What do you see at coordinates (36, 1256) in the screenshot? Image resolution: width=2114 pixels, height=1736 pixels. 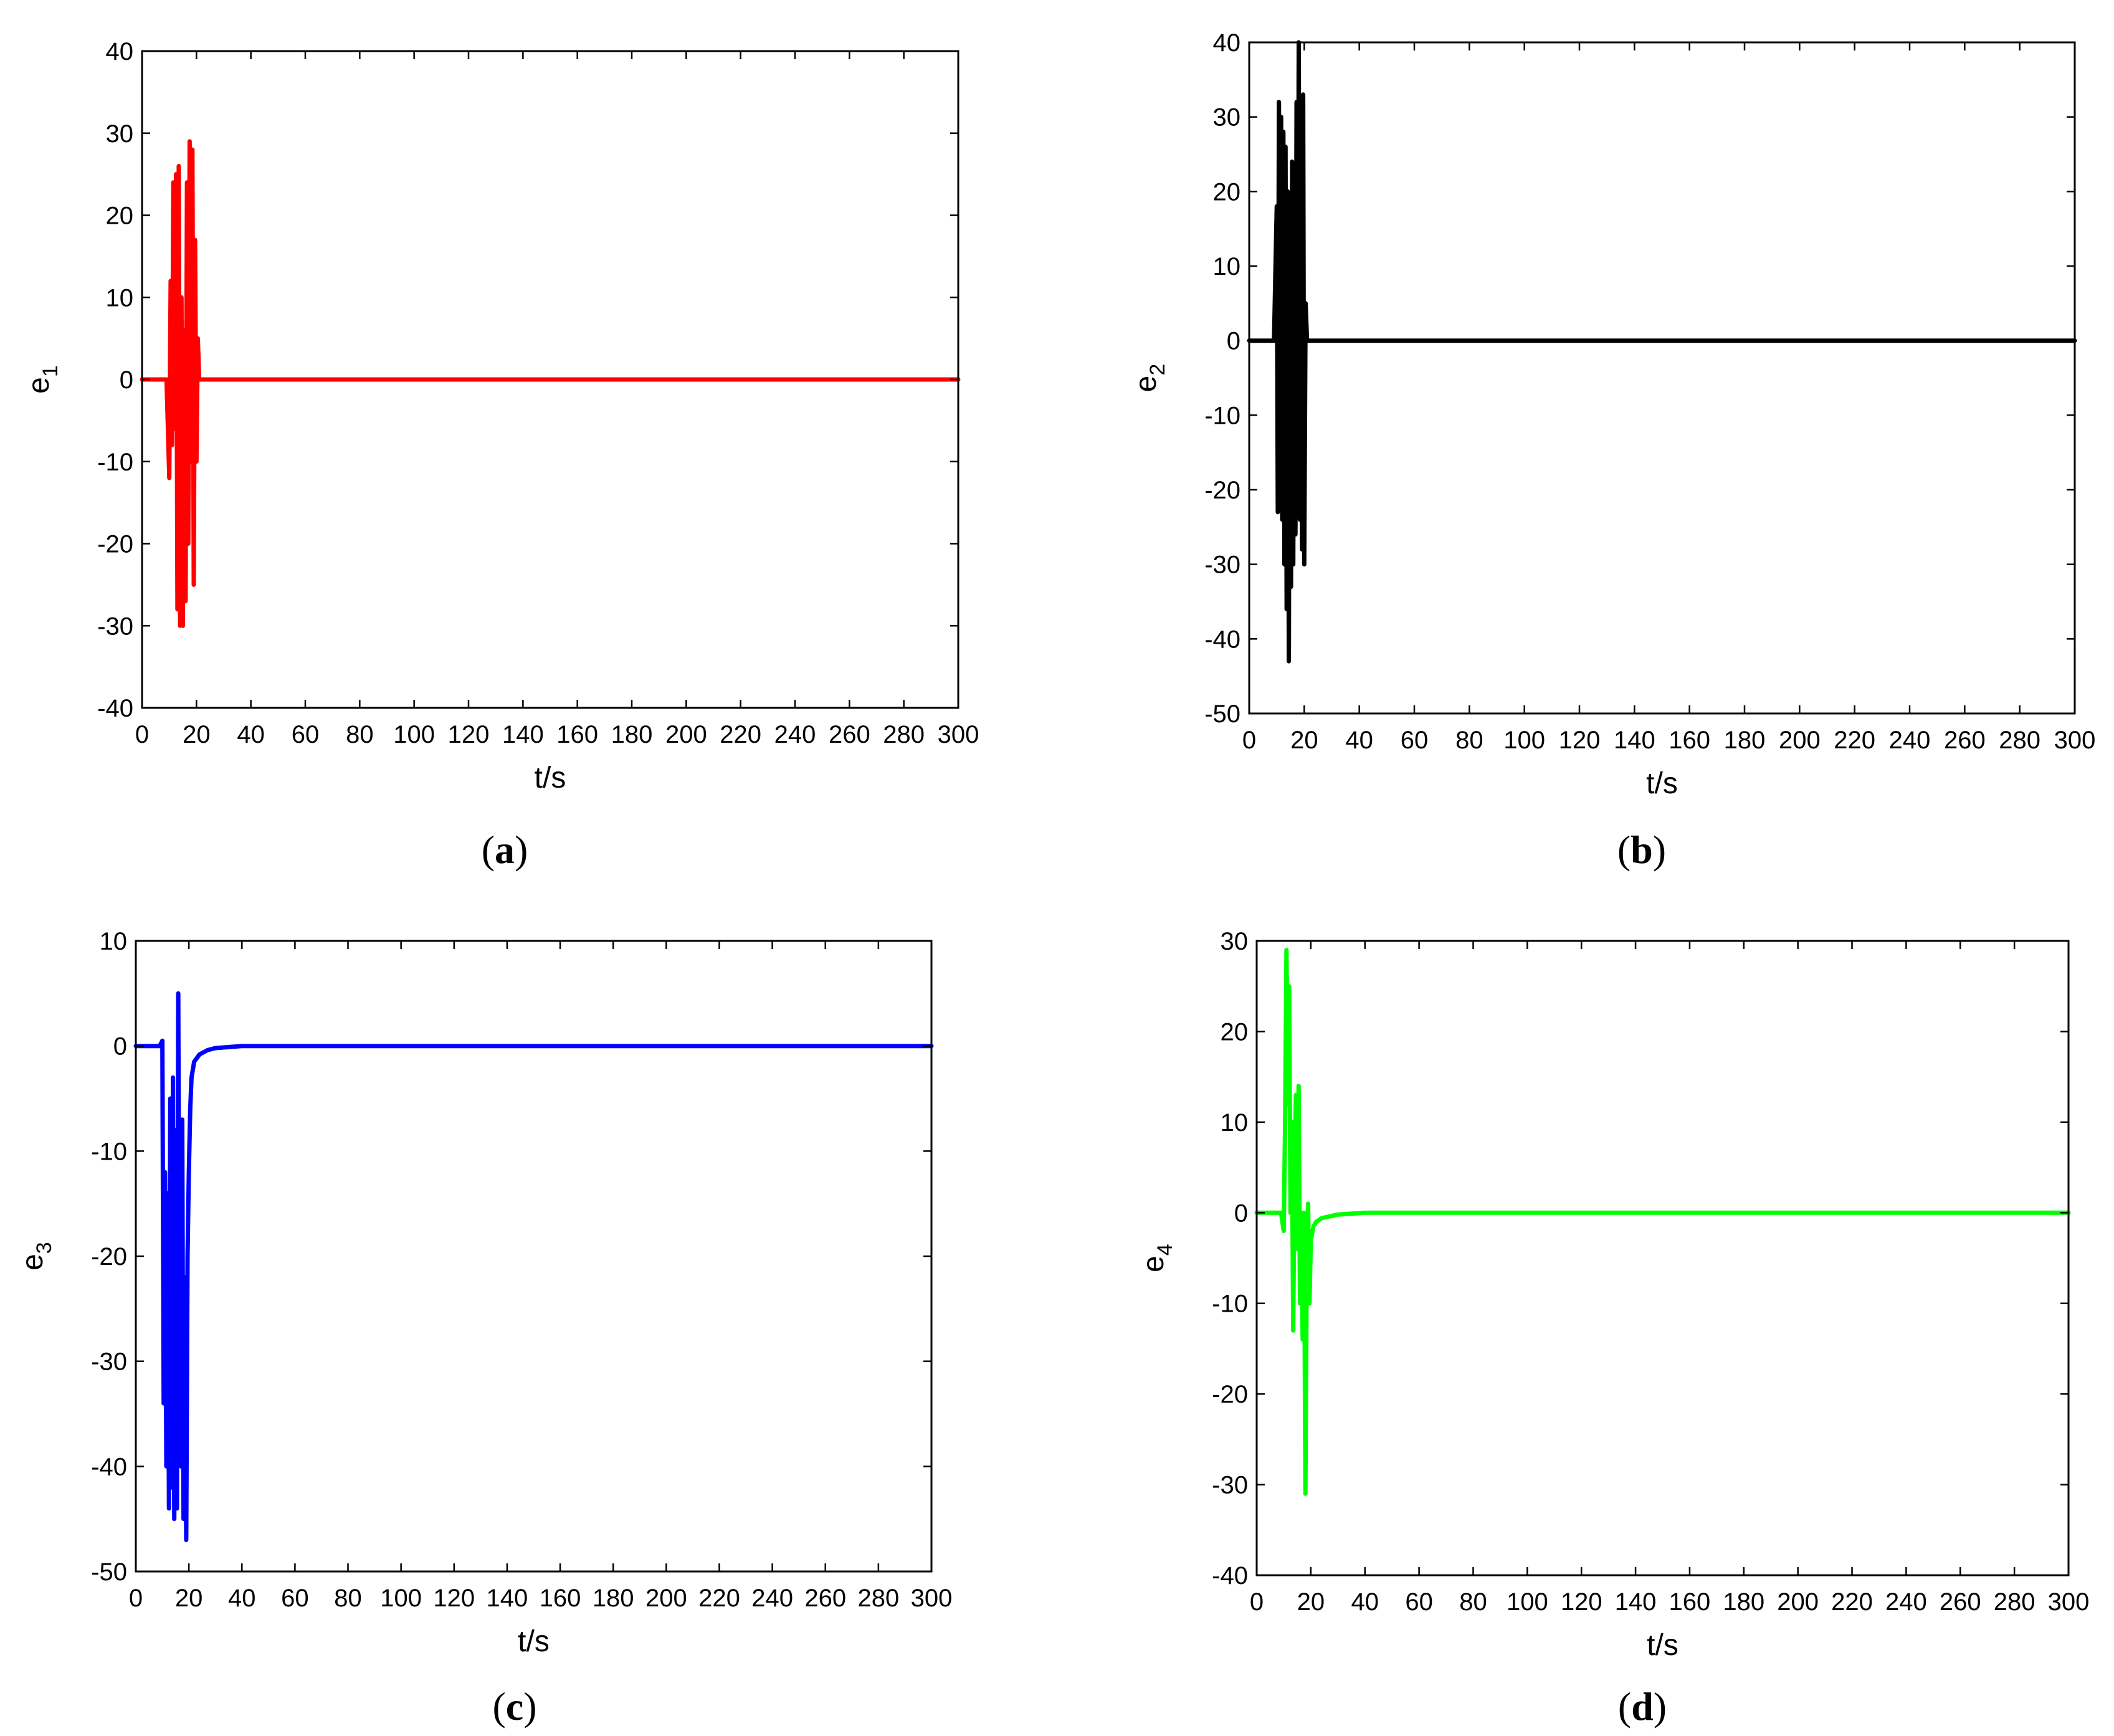 I see `y-axis-title: e3` at bounding box center [36, 1256].